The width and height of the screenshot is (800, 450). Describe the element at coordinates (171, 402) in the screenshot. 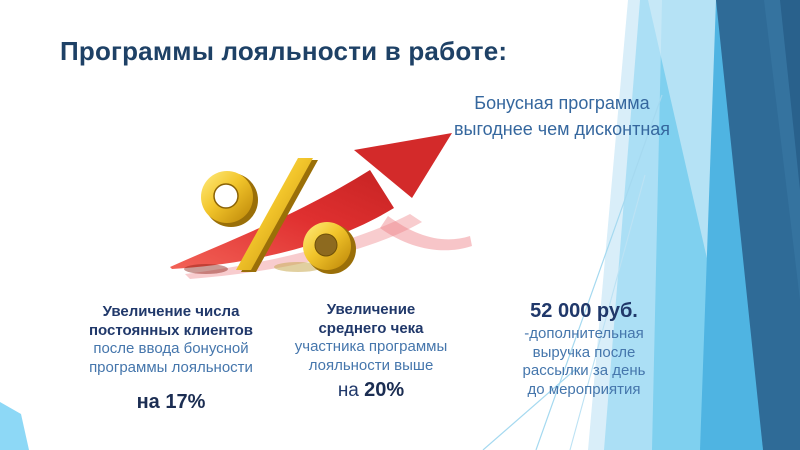

I see `stat-highlight-17-percent: на 17%` at that location.